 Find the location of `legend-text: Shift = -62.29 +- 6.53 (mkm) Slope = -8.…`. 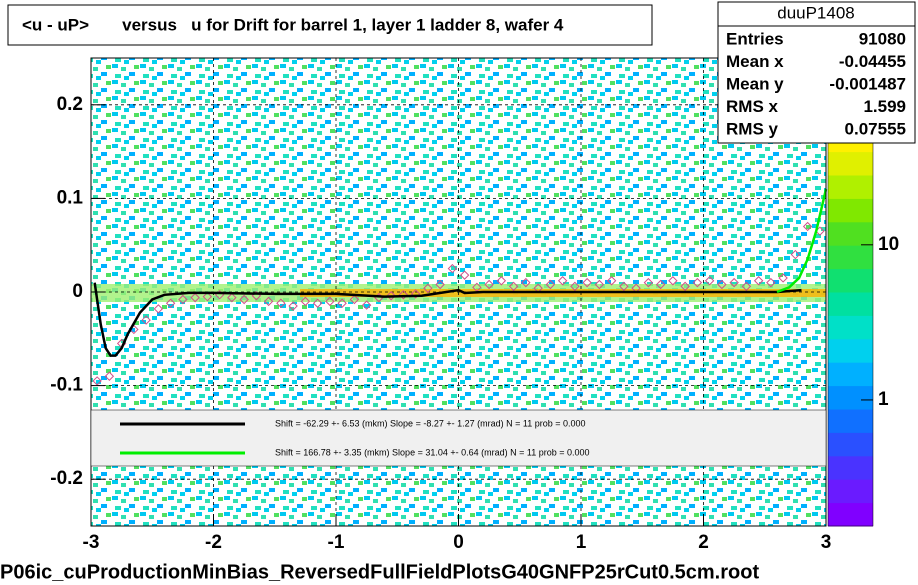

legend-text: Shift = -62.29 +- 6.53 (mkm) Slope = -8.… is located at coordinates (430, 423).